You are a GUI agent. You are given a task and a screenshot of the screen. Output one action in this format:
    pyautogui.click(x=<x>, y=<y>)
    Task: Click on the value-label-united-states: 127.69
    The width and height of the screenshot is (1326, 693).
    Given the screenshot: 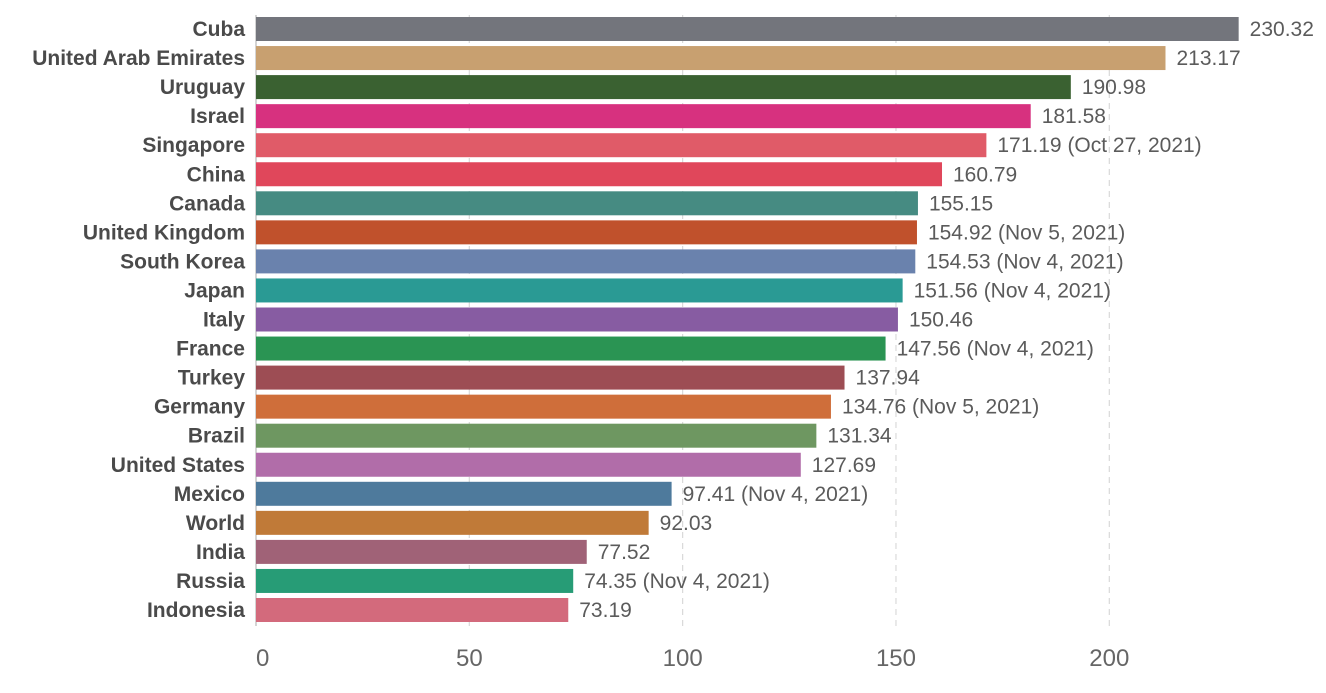 What is the action you would take?
    pyautogui.click(x=844, y=465)
    